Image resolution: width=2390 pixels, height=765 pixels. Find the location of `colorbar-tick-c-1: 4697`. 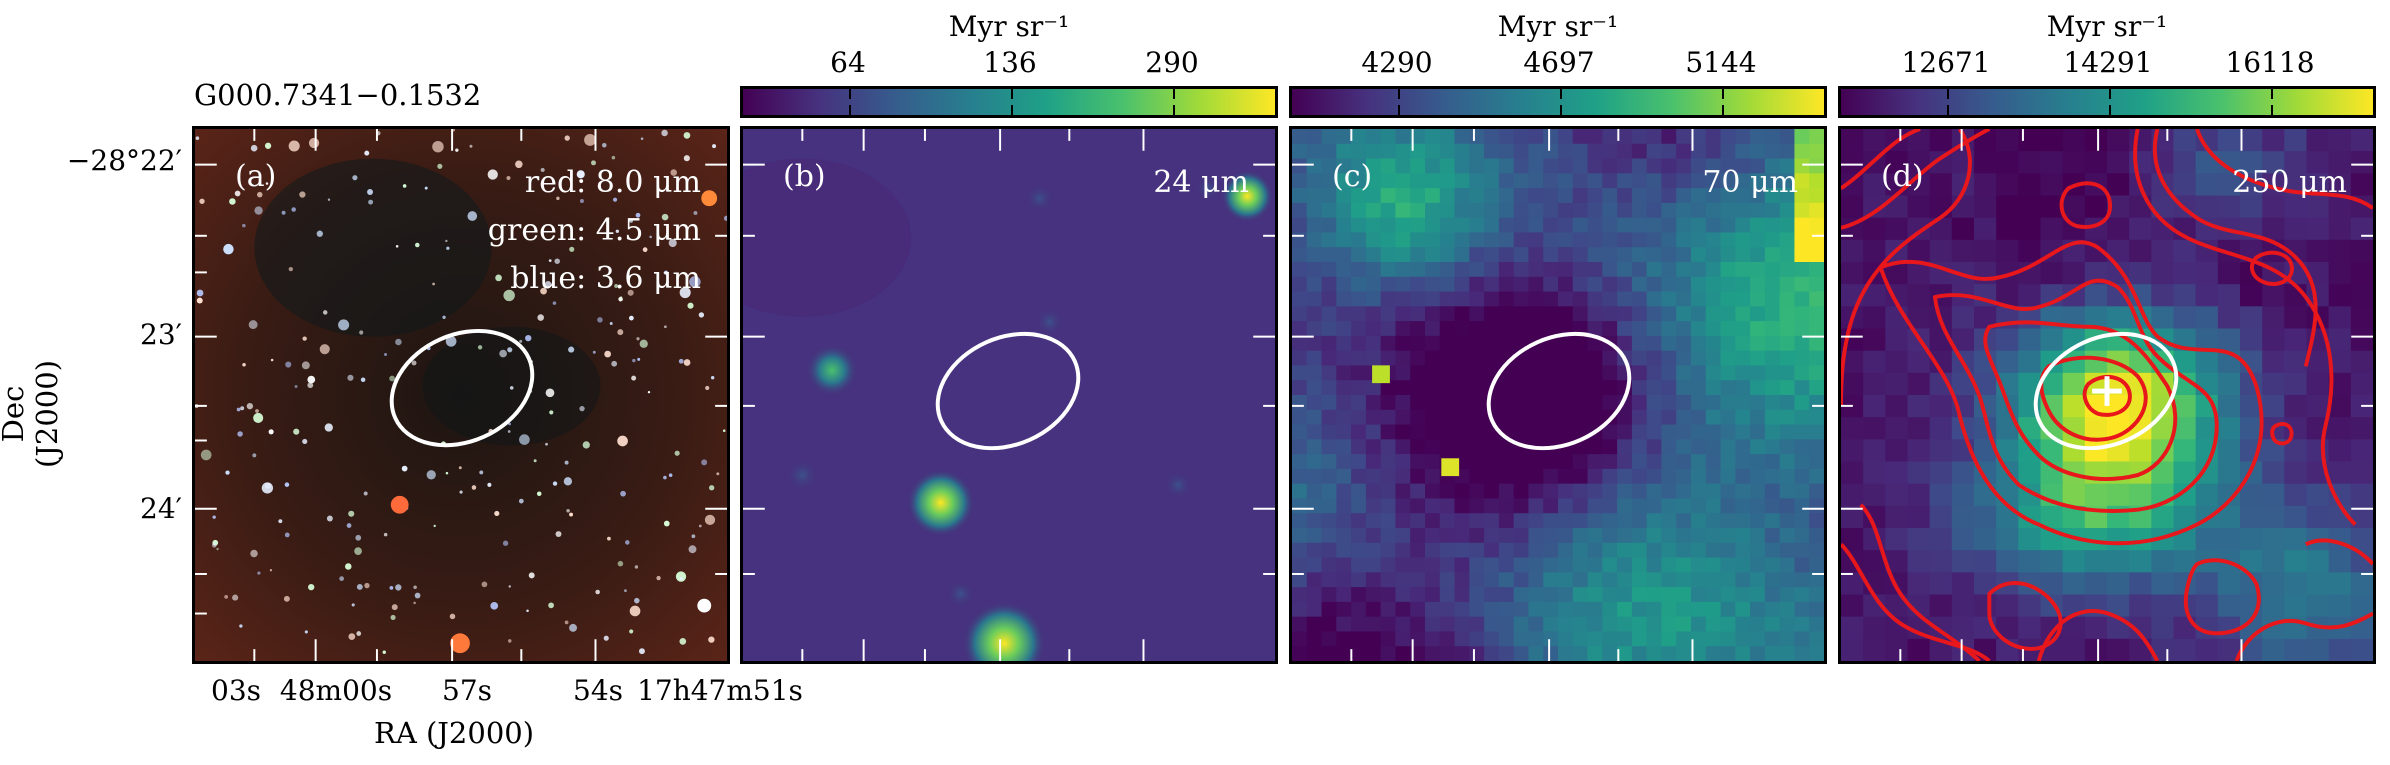

colorbar-tick-c-1: 4697 is located at coordinates (1559, 62).